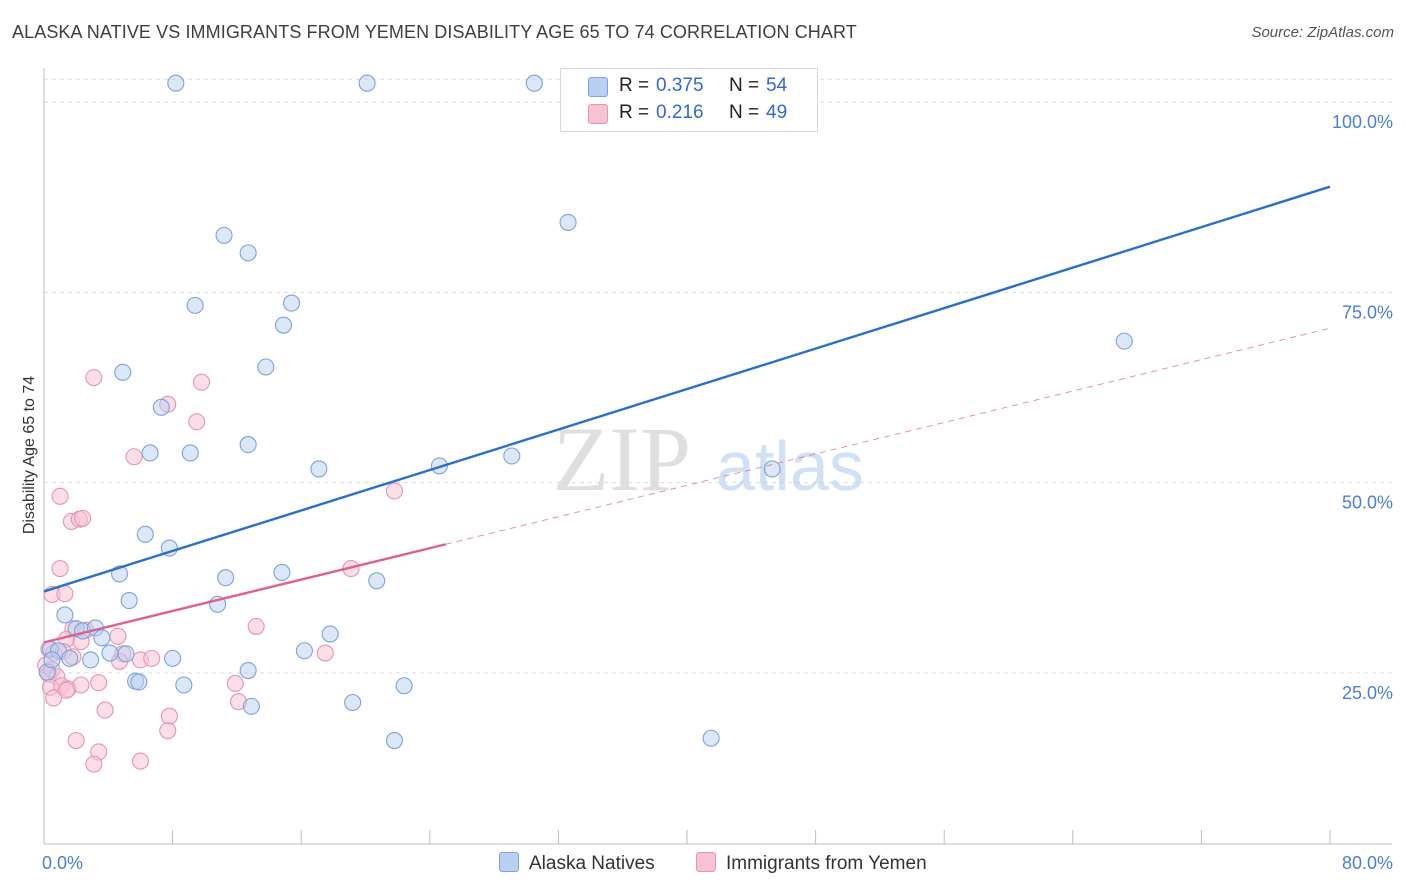  I want to click on watermark: ZIP atlas, so click(708, 459).